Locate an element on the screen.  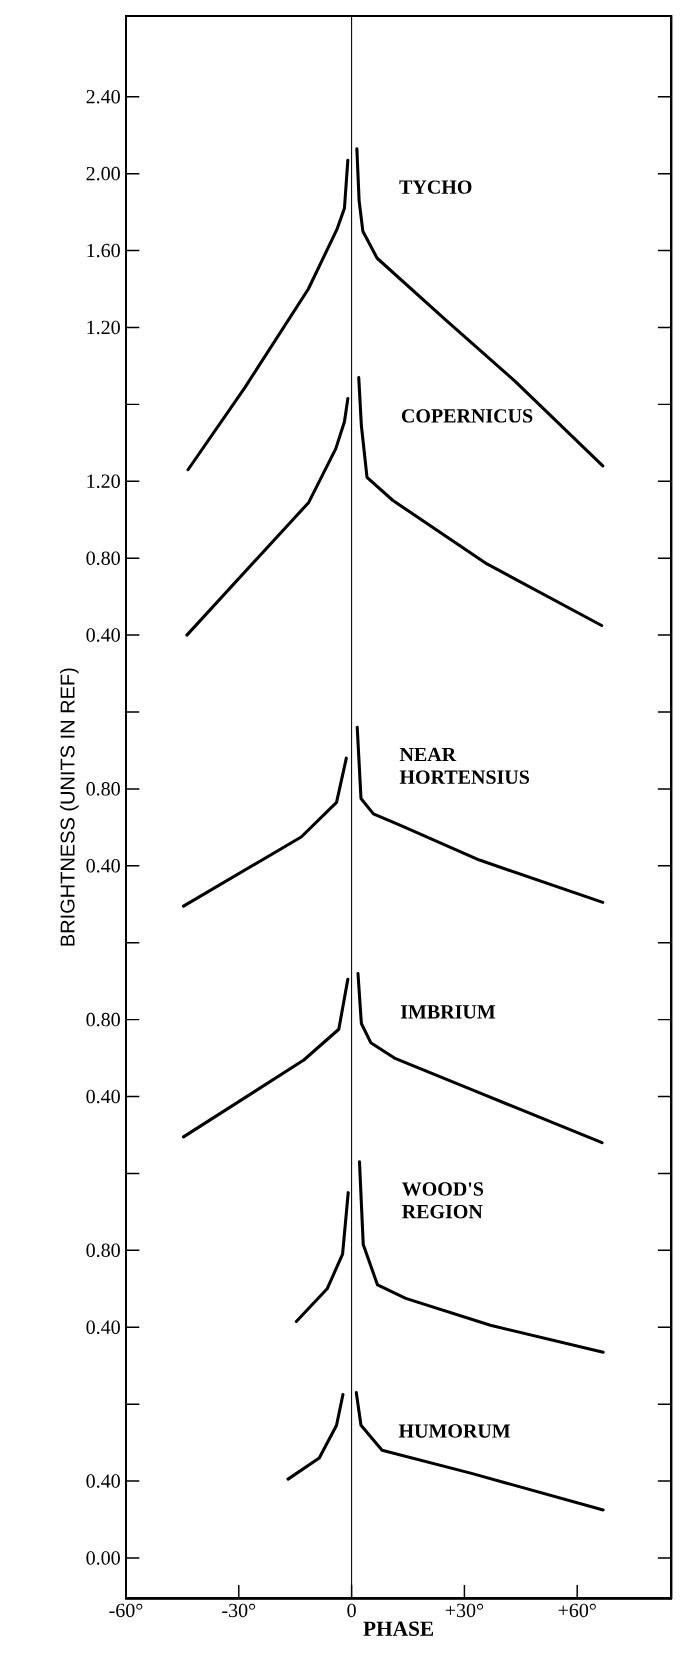
x-tick-label: -60° is located at coordinates (126, 1610).